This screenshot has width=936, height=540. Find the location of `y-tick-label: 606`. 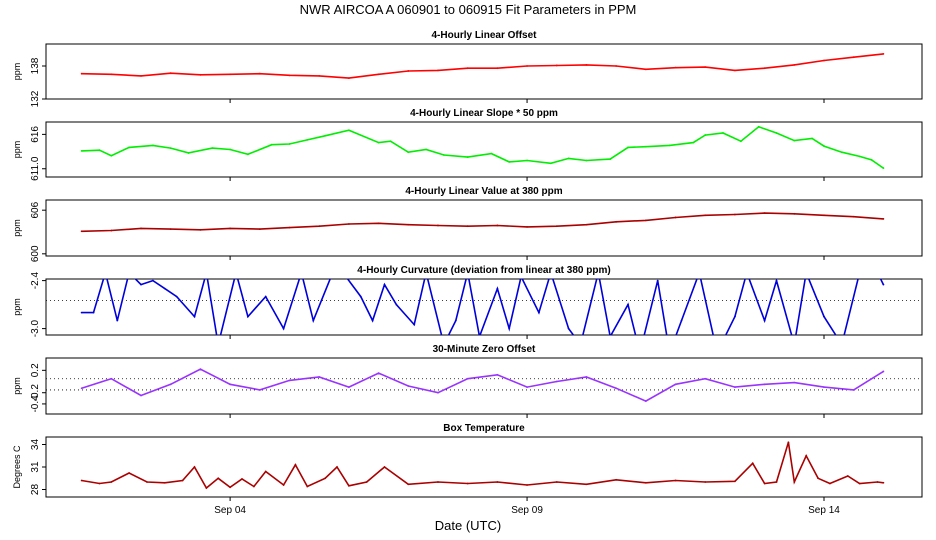

y-tick-label: 606 is located at coordinates (35, 209).